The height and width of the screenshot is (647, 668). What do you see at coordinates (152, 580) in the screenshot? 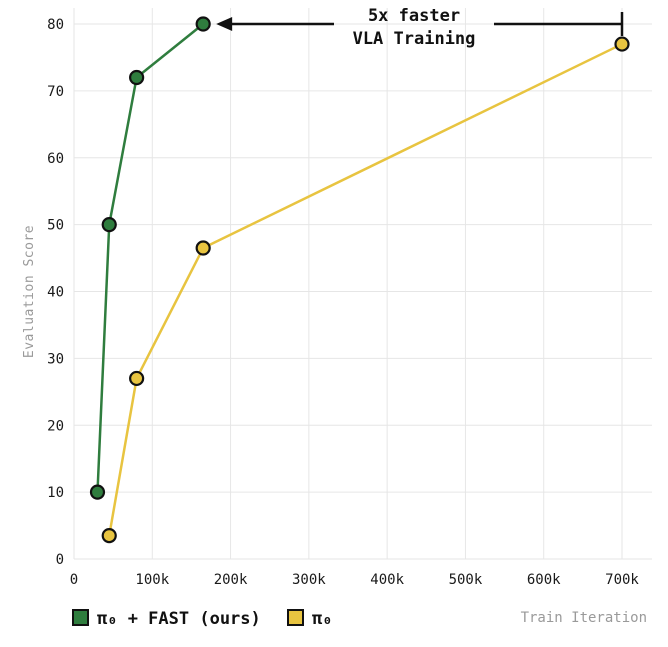
I see `x-tick-label: 100k` at bounding box center [152, 580].